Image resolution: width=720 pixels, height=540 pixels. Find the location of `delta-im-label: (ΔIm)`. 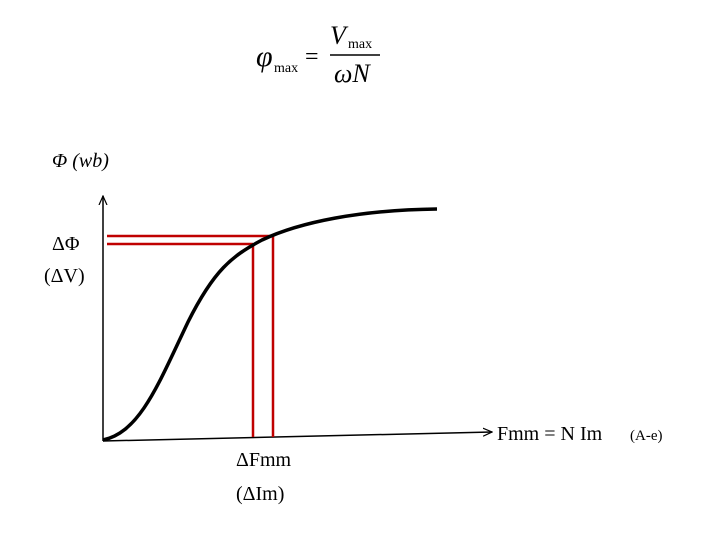

delta-im-label: (ΔIm) is located at coordinates (260, 494).